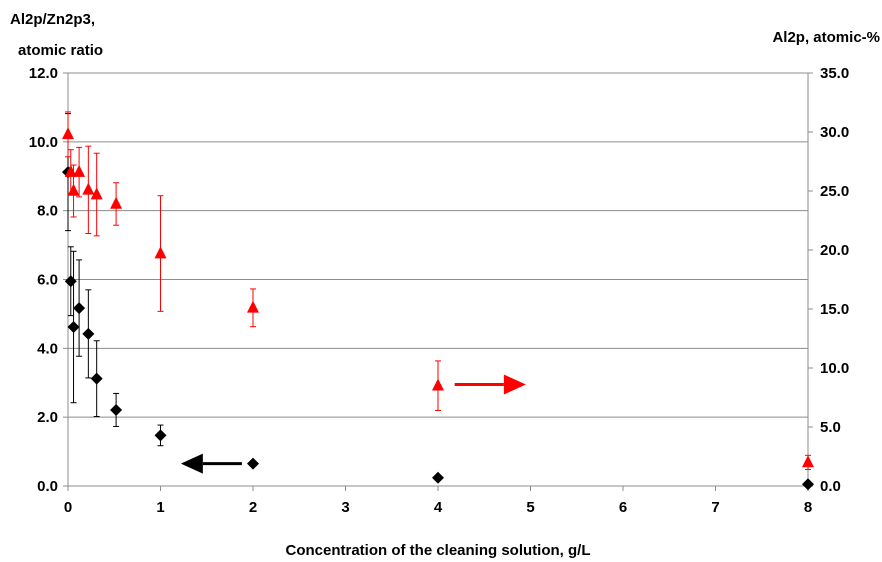 Image resolution: width=882 pixels, height=562 pixels. What do you see at coordinates (715, 507) in the screenshot?
I see `x-tick-label: 7` at bounding box center [715, 507].